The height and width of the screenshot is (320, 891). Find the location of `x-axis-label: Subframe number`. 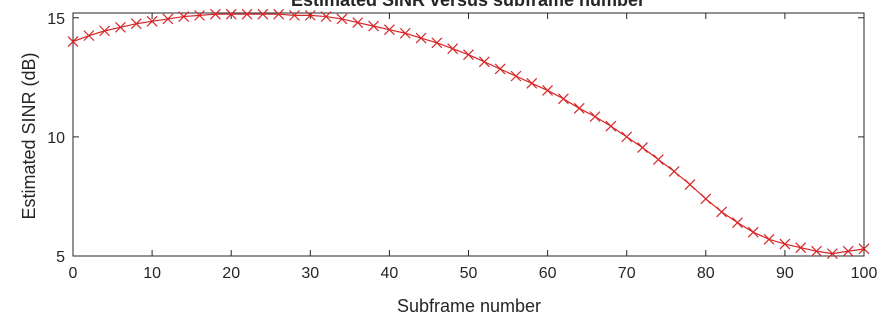

x-axis-label: Subframe number is located at coordinates (469, 306).